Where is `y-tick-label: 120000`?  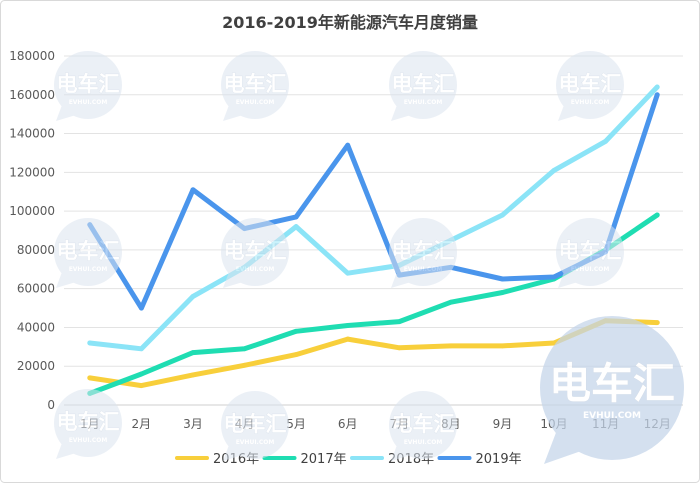
y-tick-label: 120000 is located at coordinates (32, 172).